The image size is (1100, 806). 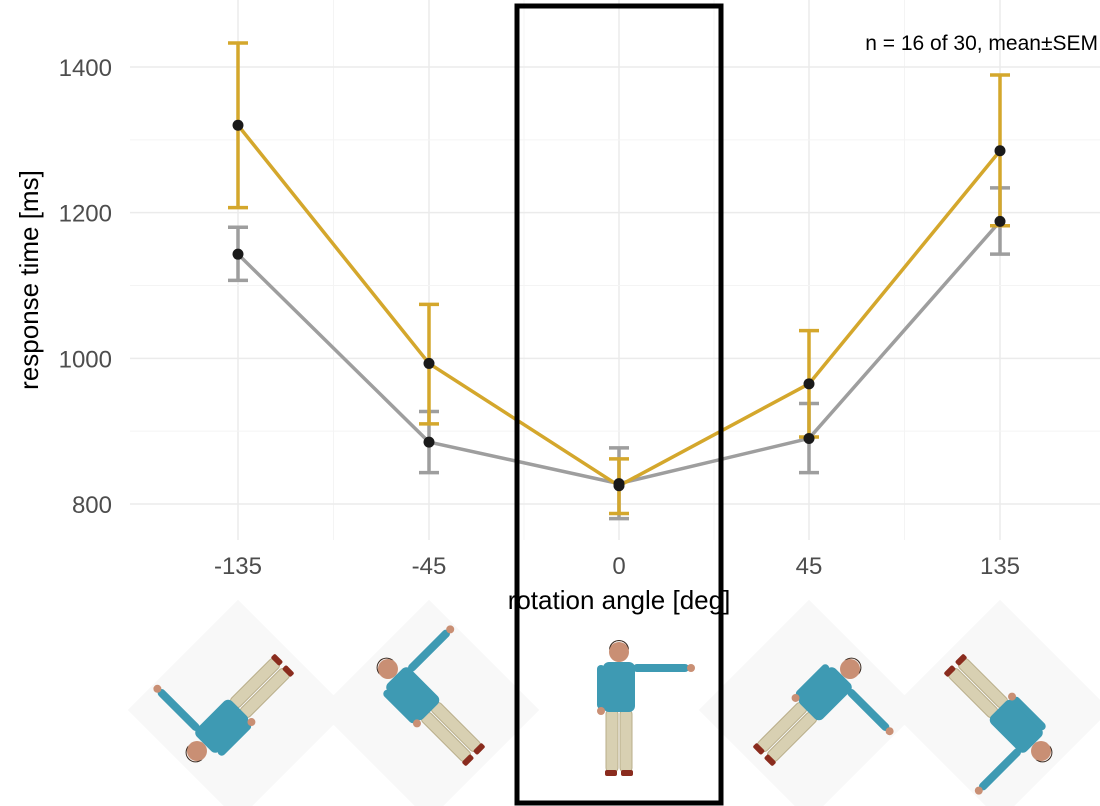 I want to click on x-tick-label-0: -135, so click(x=238, y=566).